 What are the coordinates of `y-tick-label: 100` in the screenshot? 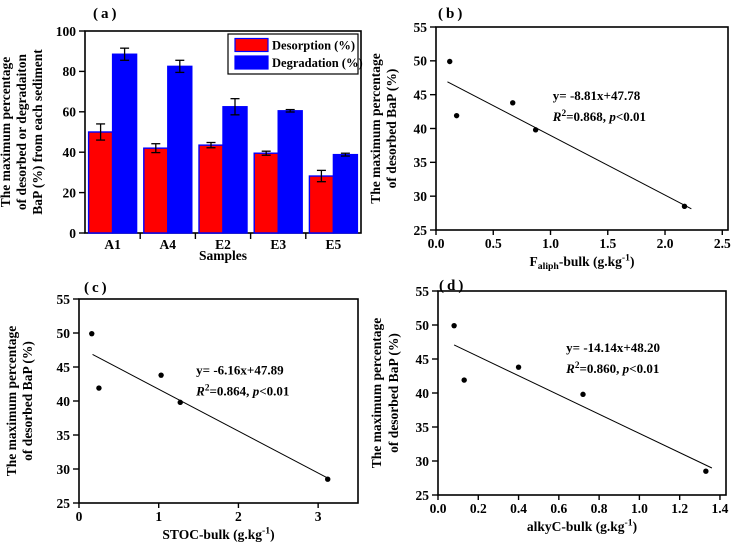 It's located at (66, 31).